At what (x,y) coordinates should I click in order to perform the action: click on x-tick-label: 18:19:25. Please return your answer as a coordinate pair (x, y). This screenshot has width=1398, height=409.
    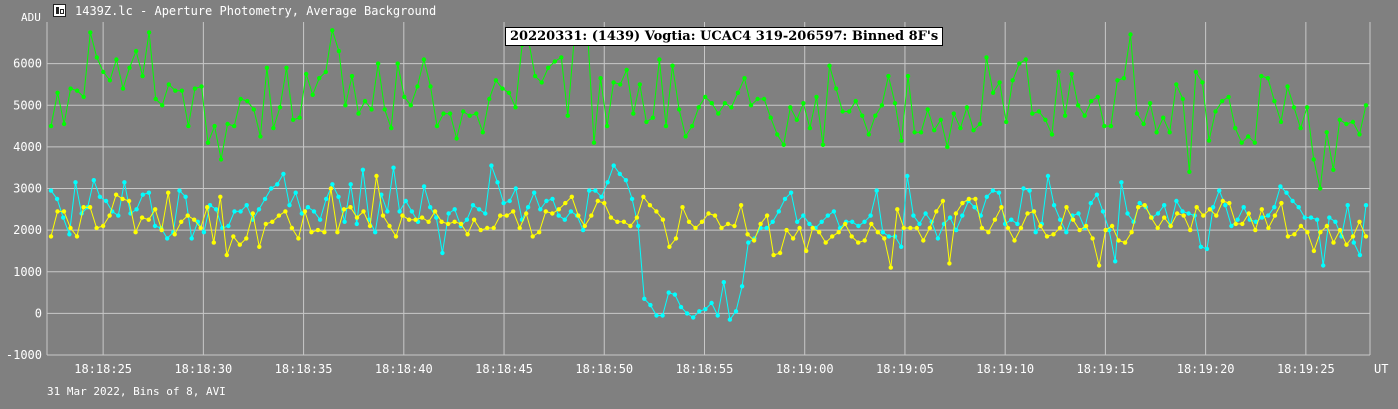
    Looking at the image, I should click on (1306, 369).